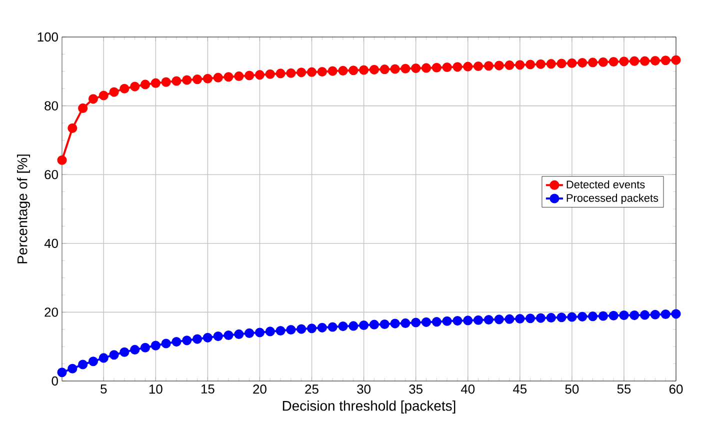  What do you see at coordinates (51, 175) in the screenshot?
I see `y-tick-label: 60` at bounding box center [51, 175].